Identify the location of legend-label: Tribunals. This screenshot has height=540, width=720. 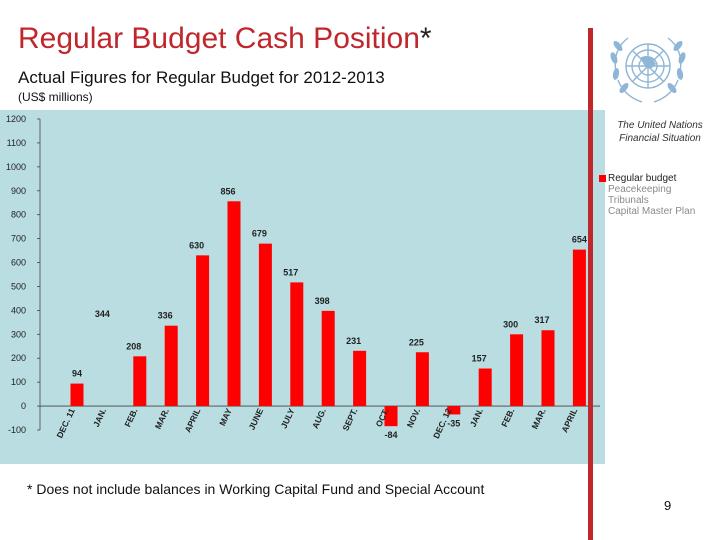
(628, 200).